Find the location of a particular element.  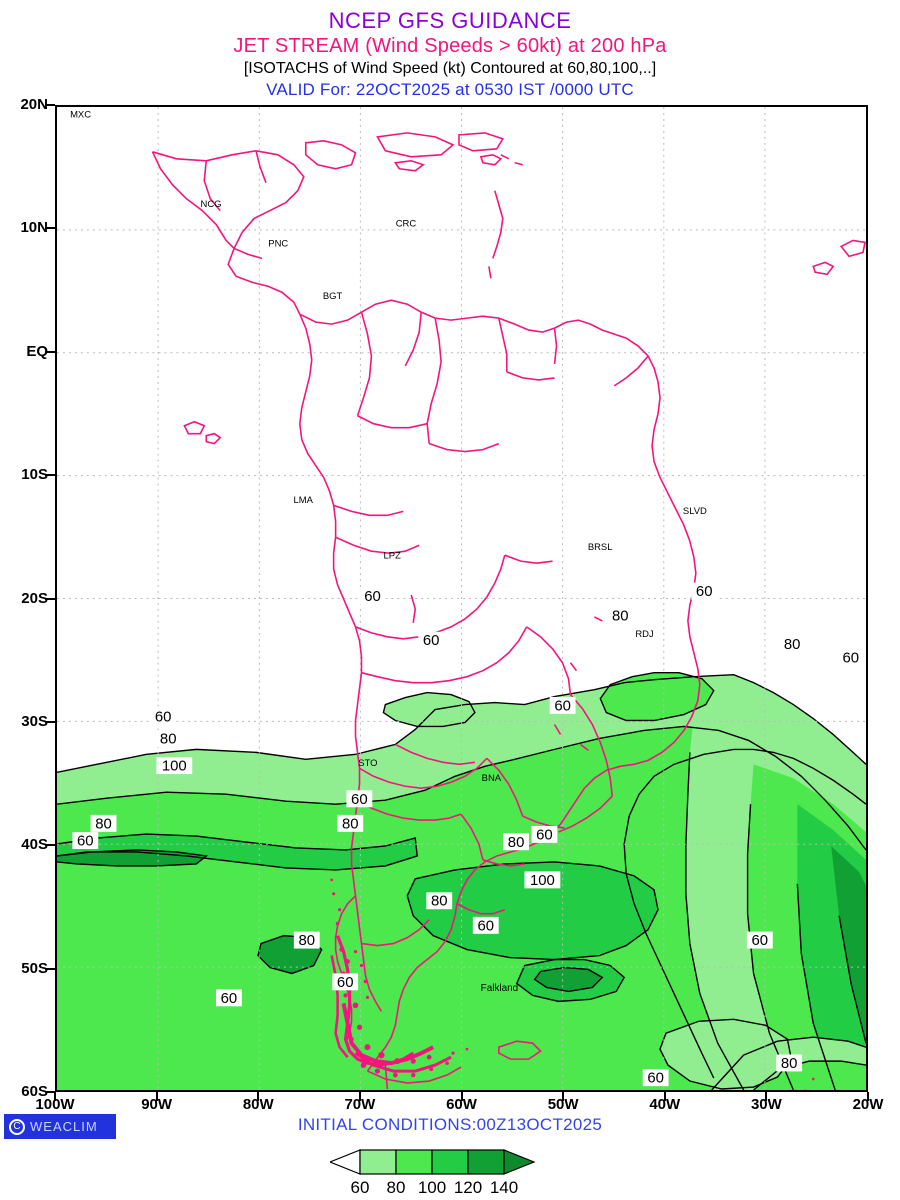

colorbar-tick-label: 100 is located at coordinates (432, 1187).